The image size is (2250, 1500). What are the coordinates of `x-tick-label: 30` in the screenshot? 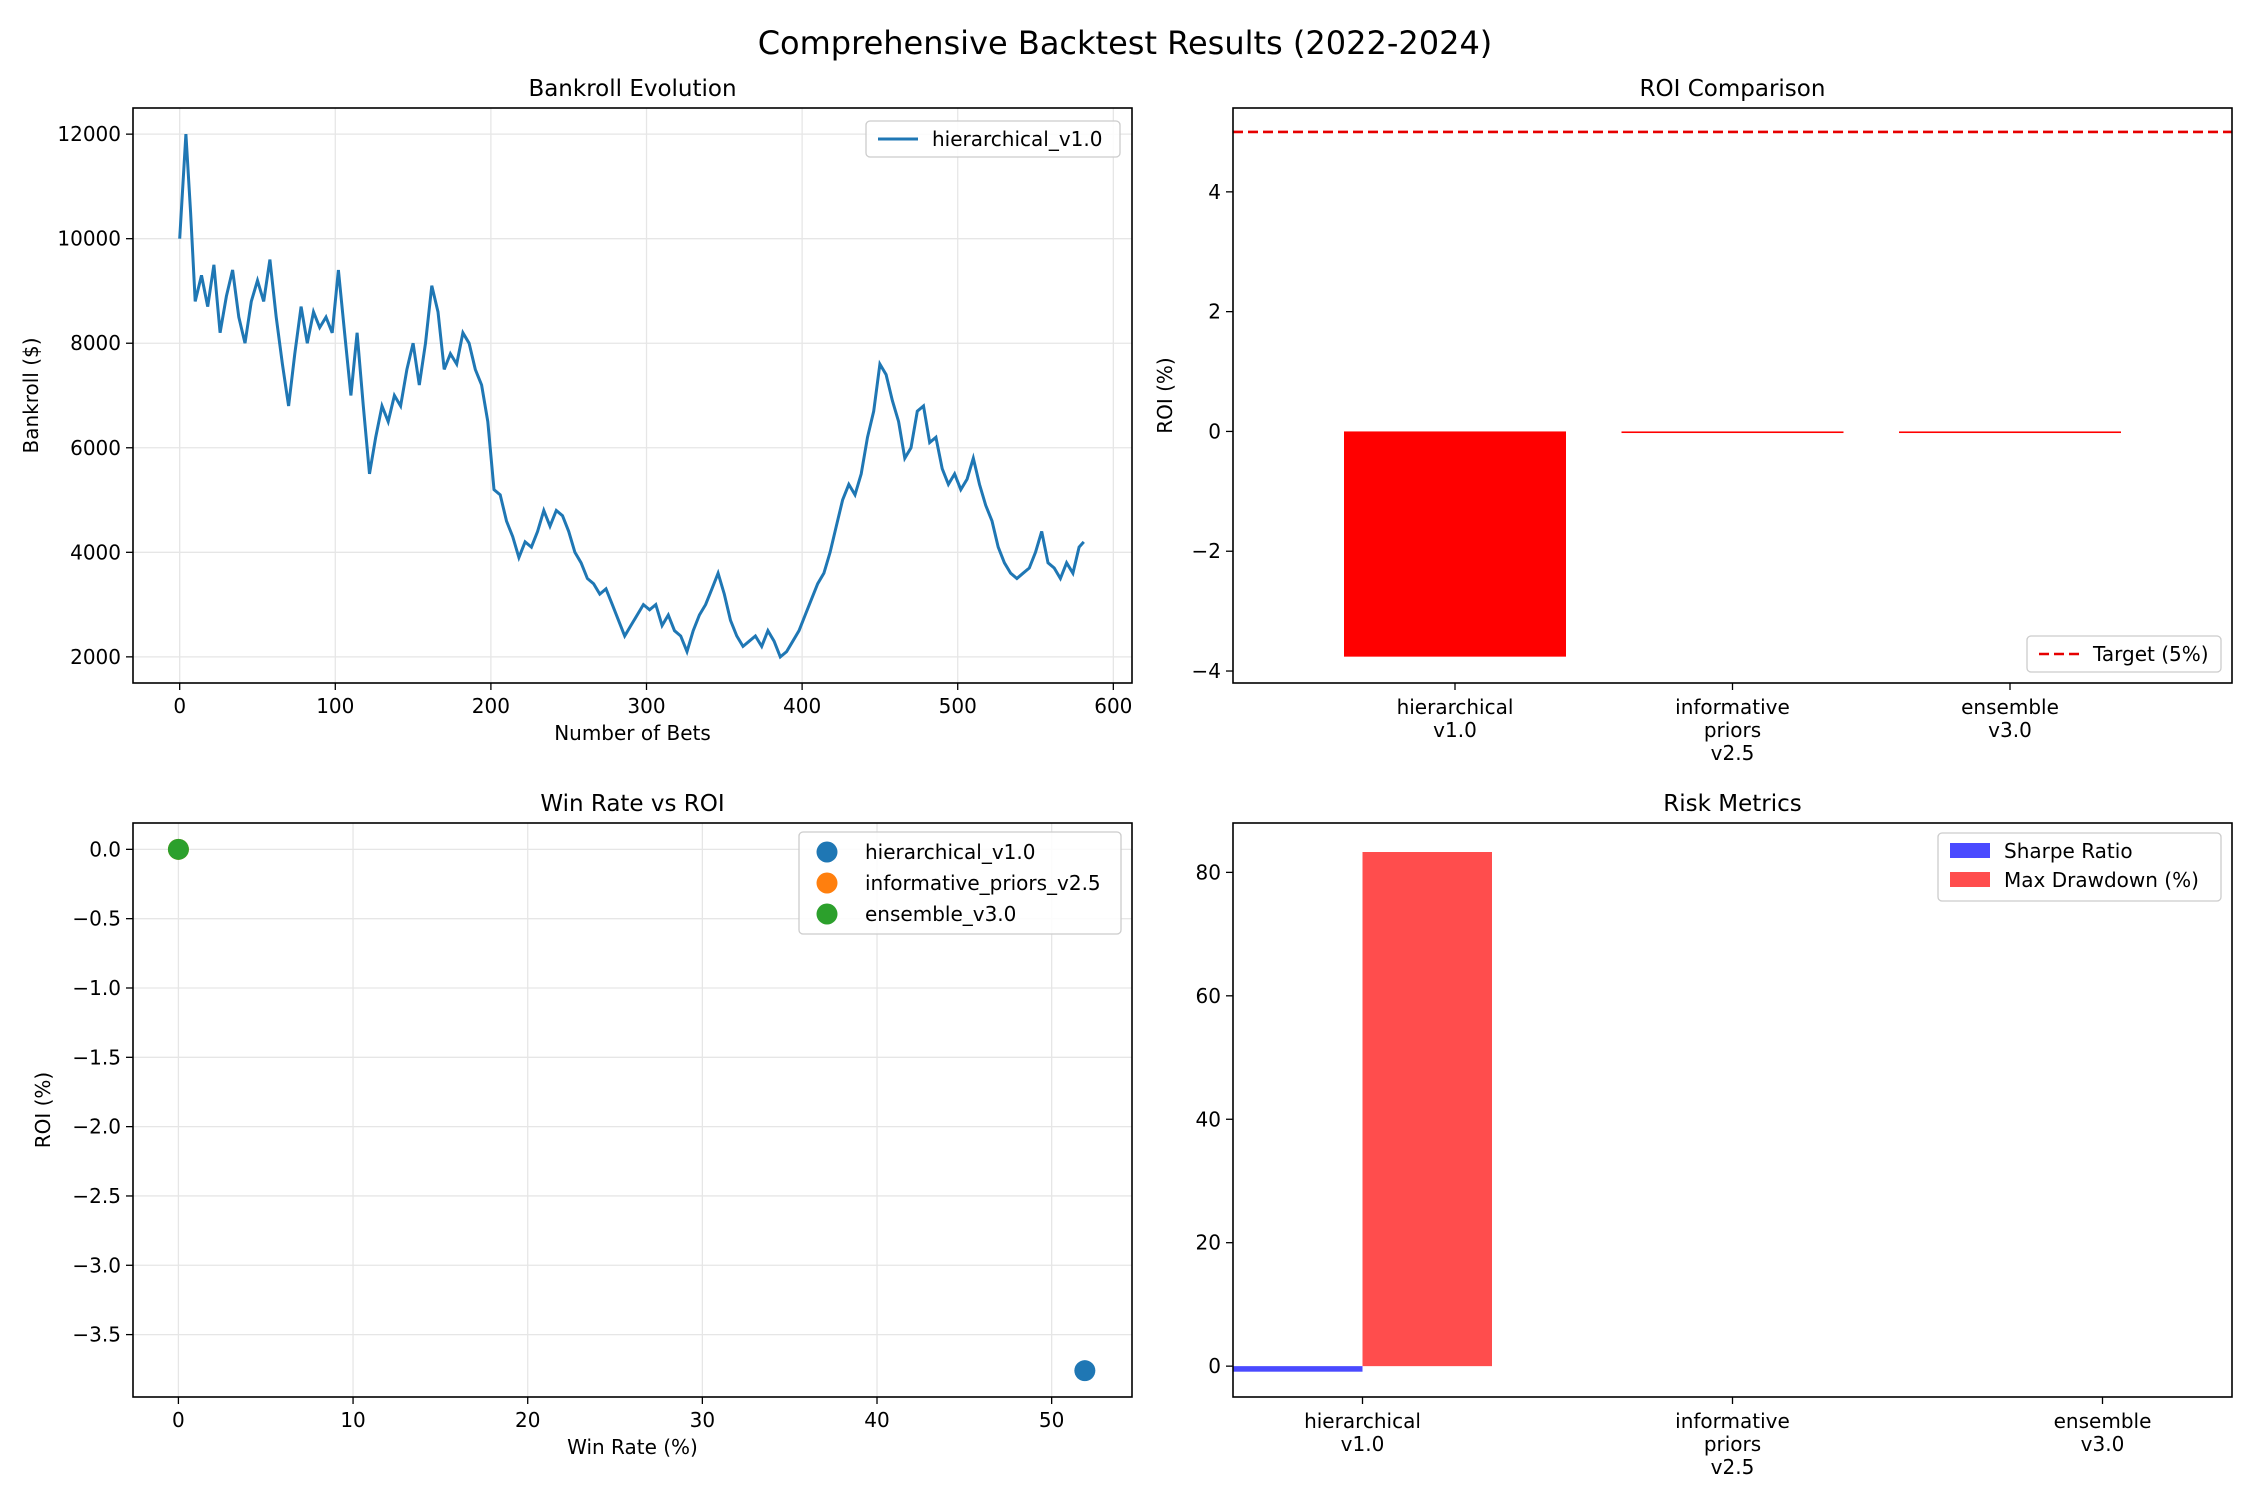 It's located at (702, 1420).